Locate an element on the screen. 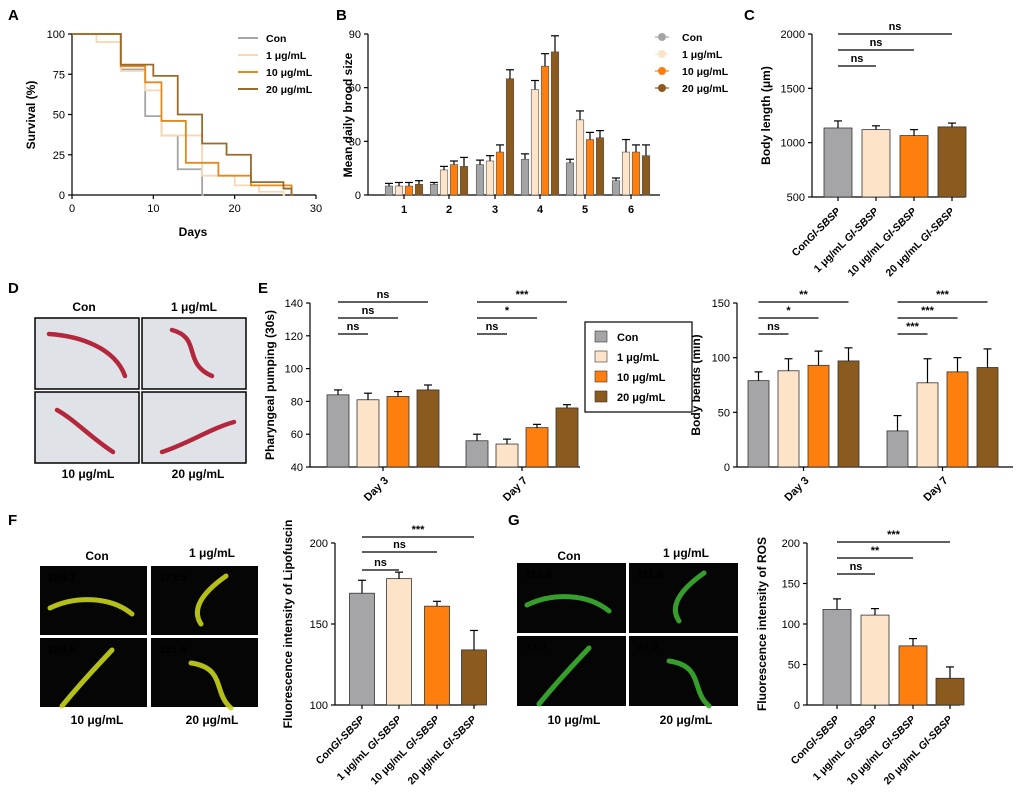 Image resolution: width=1035 pixels, height=804 pixels. panel-label-B: B is located at coordinates (341, 15).